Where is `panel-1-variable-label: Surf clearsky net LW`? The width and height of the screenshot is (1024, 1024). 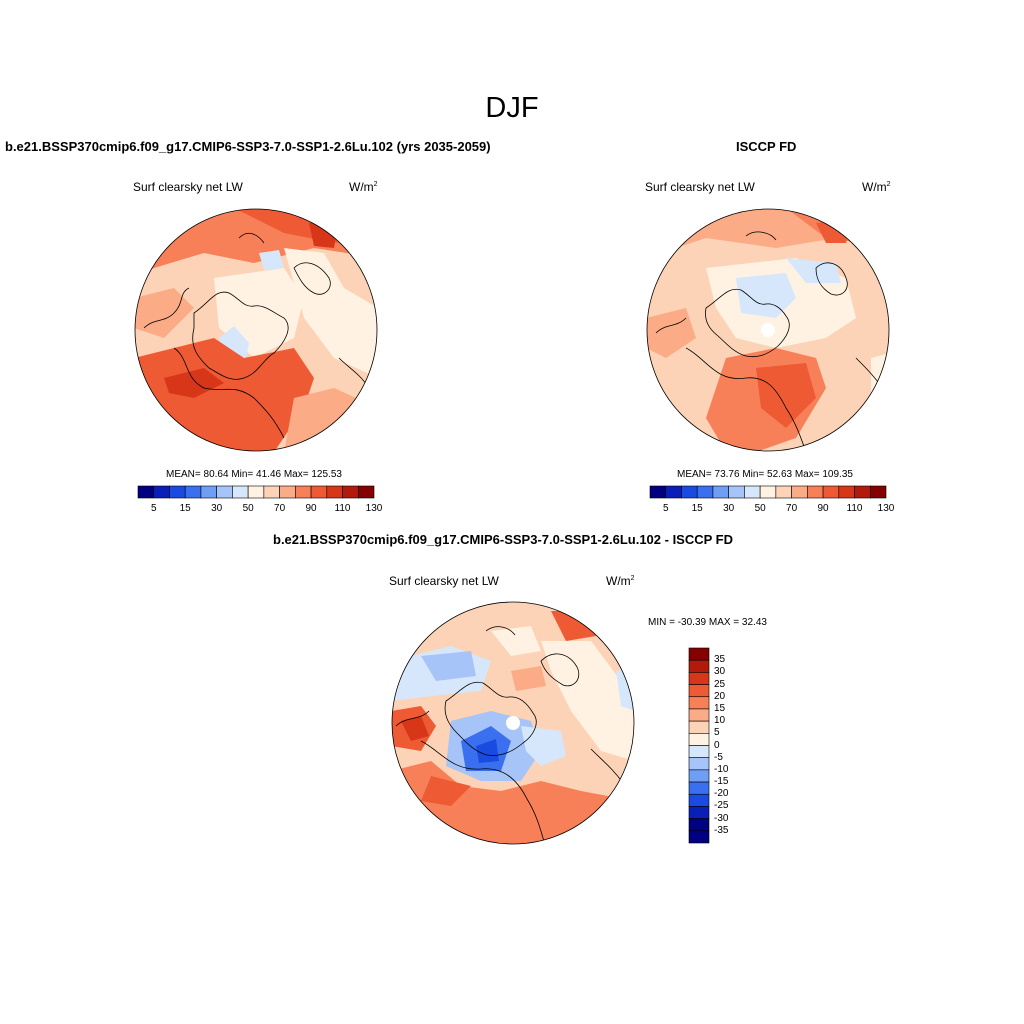
panel-1-variable-label: Surf clearsky net LW is located at coordinates (188, 187).